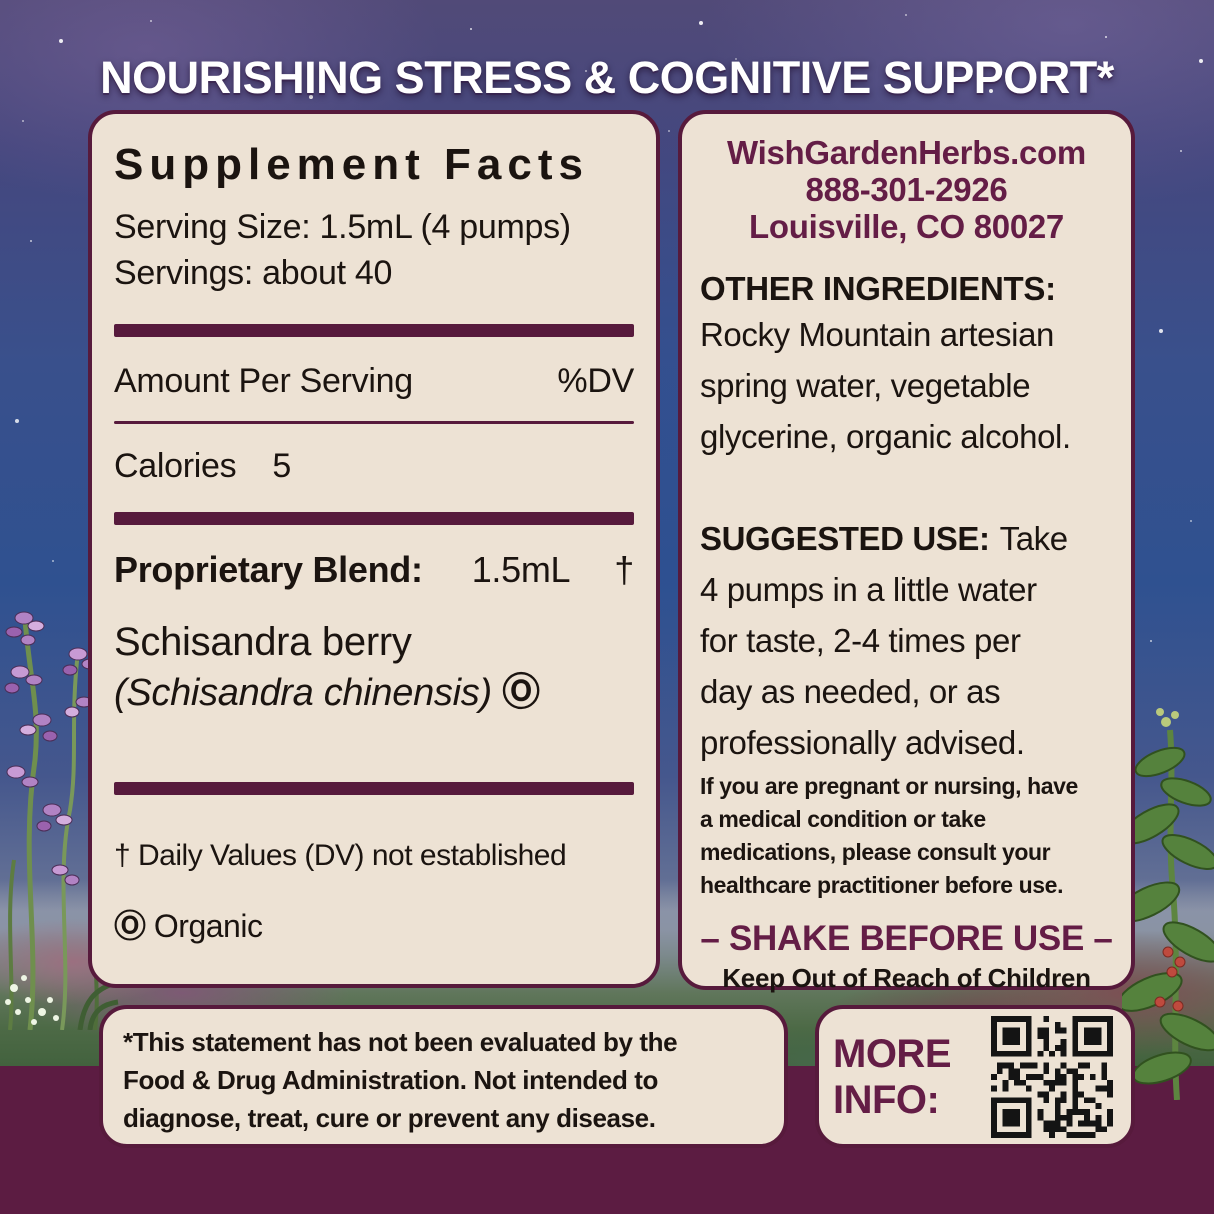 This screenshot has width=1214, height=1214. What do you see at coordinates (521, 569) in the screenshot?
I see `blend-amount: 1.5mL` at bounding box center [521, 569].